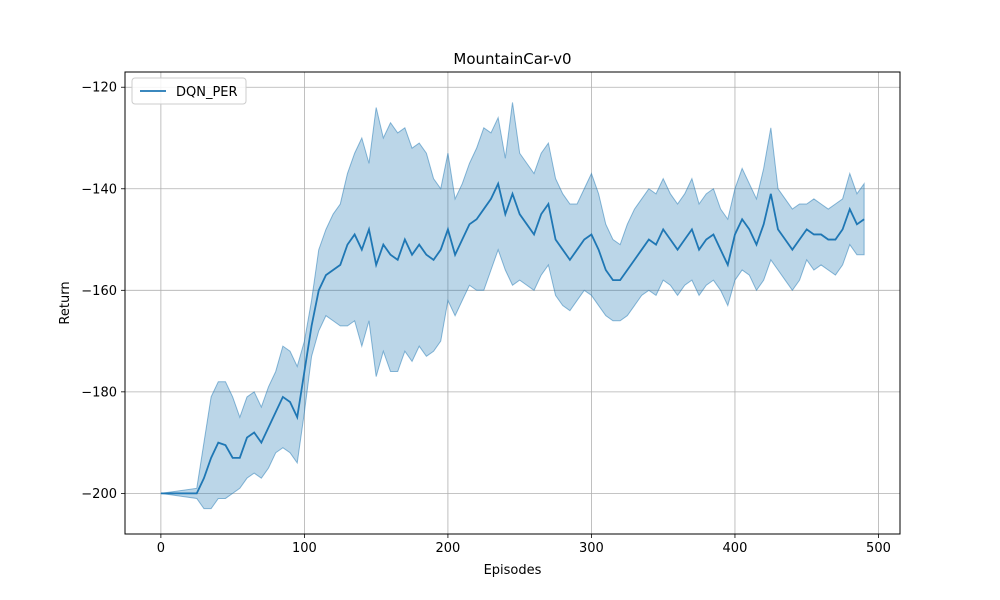 Image resolution: width=1000 pixels, height=600 pixels. I want to click on legend: DQN_PER, so click(189, 91).